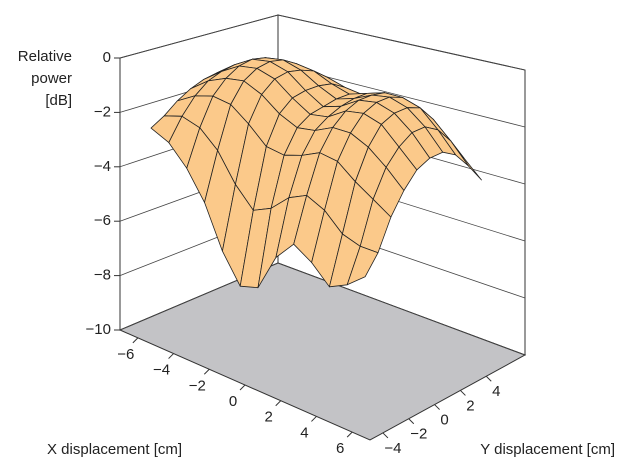  What do you see at coordinates (392, 448) in the screenshot?
I see `y-tick-label: −4` at bounding box center [392, 448].